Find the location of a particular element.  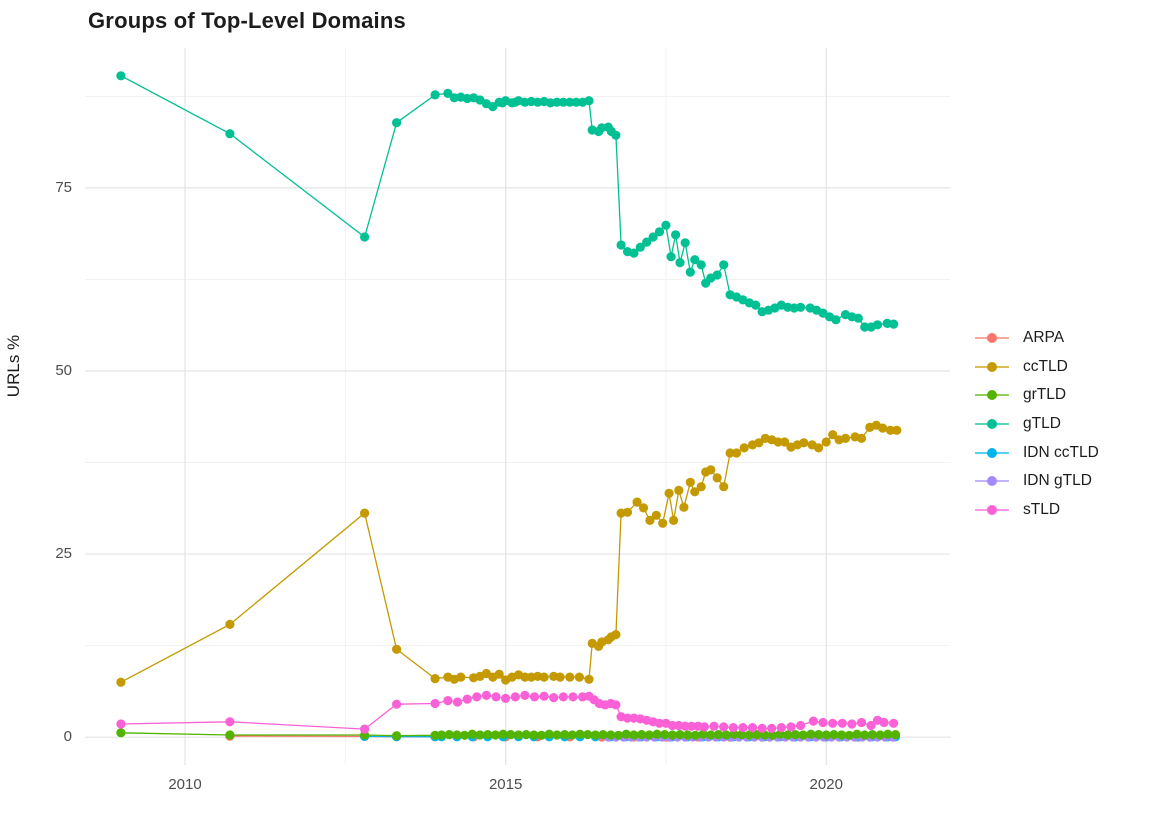

legend-label: grTLD is located at coordinates (1045, 395).